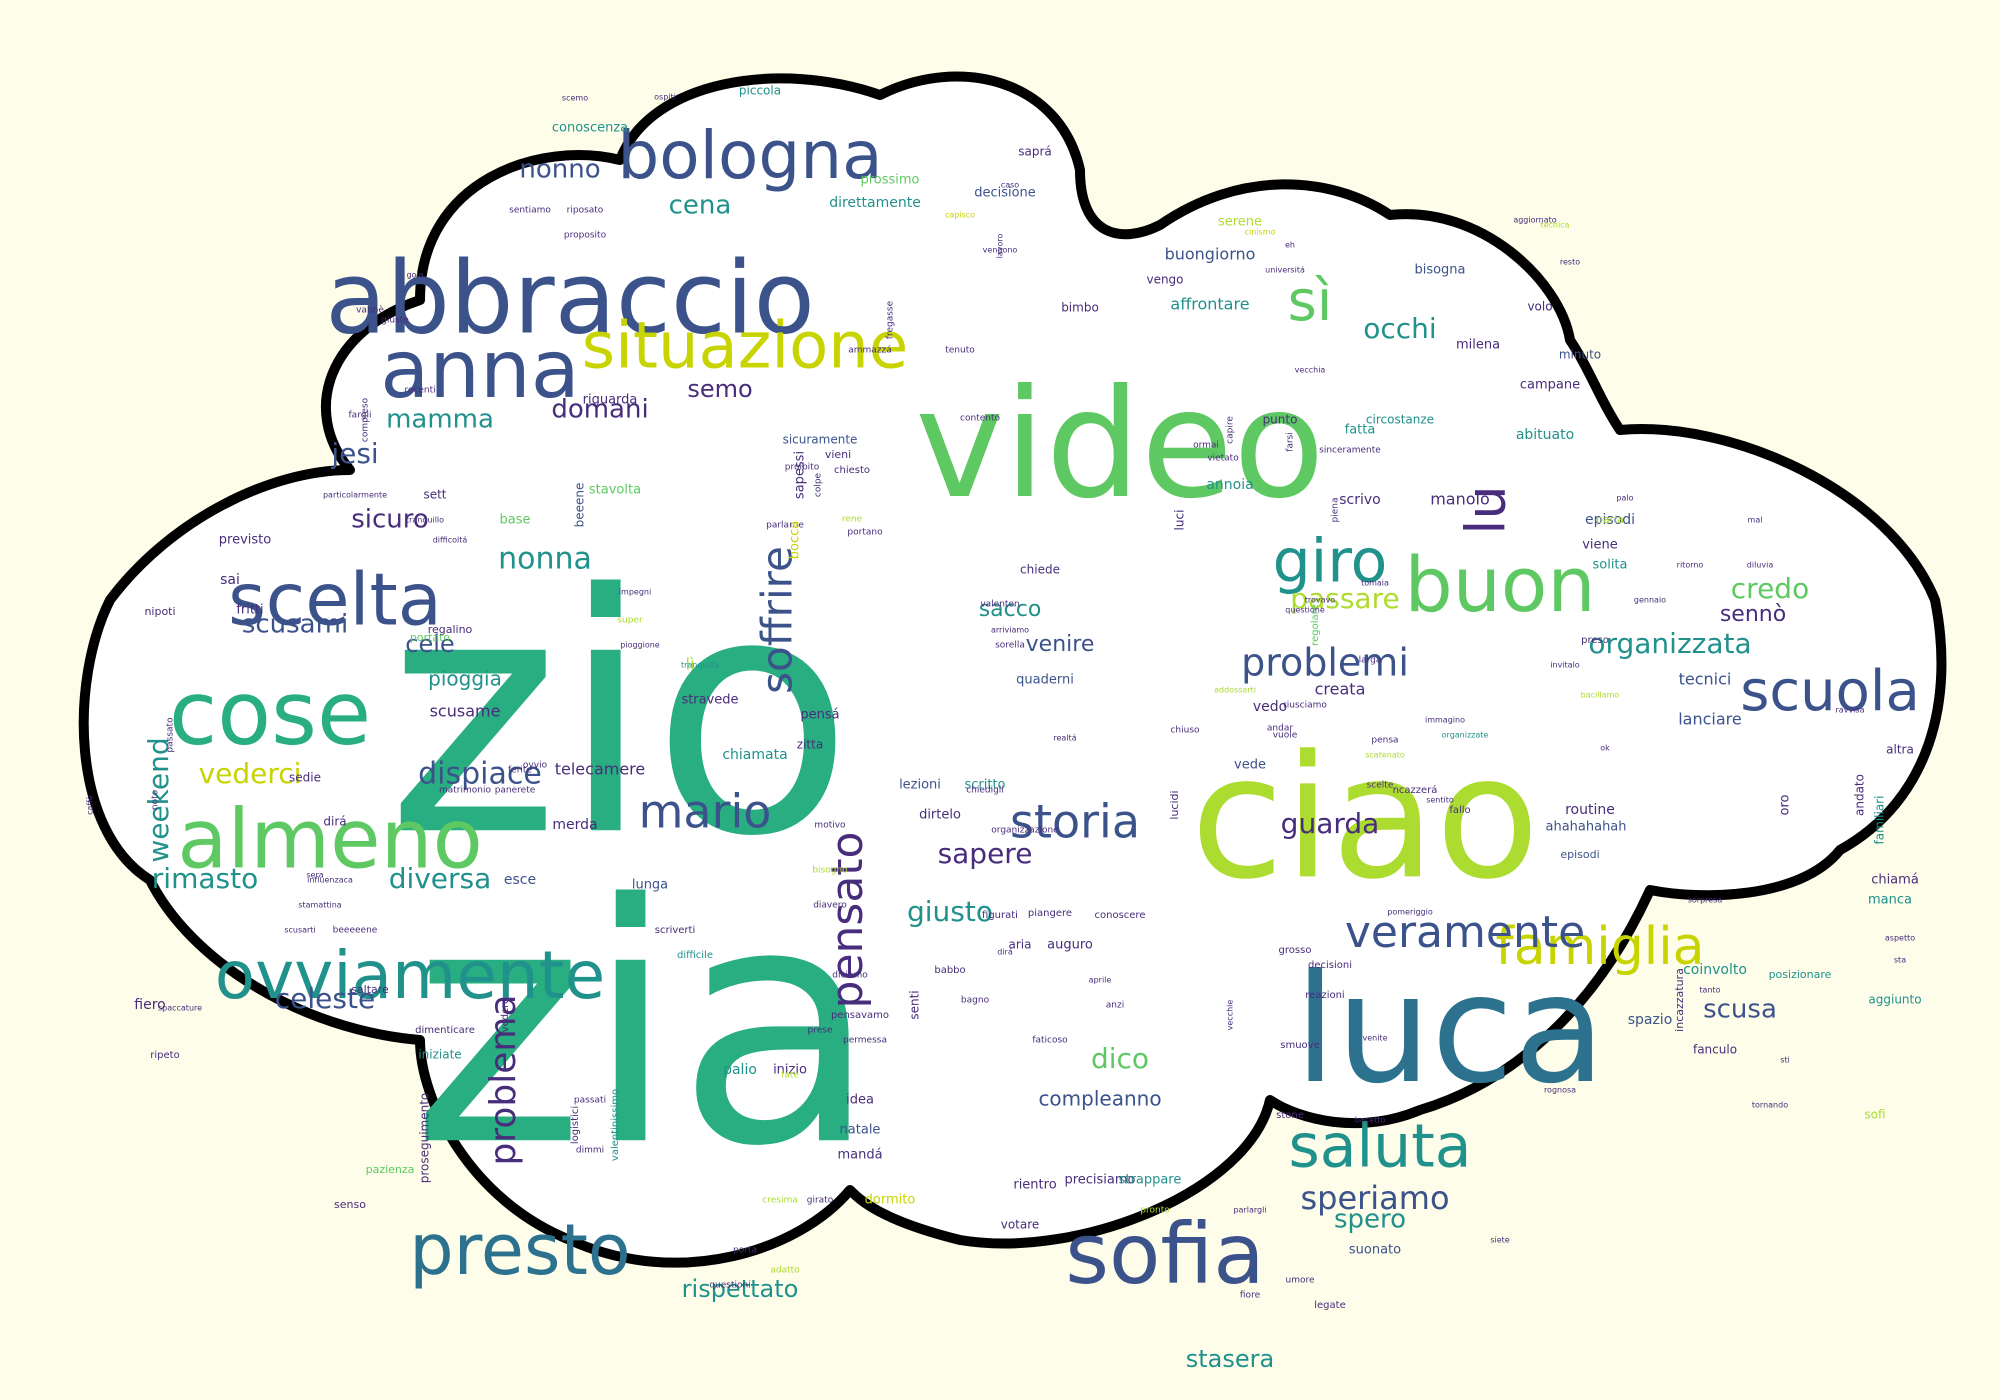  I want to click on word-chiamata: chiamata, so click(754, 755).